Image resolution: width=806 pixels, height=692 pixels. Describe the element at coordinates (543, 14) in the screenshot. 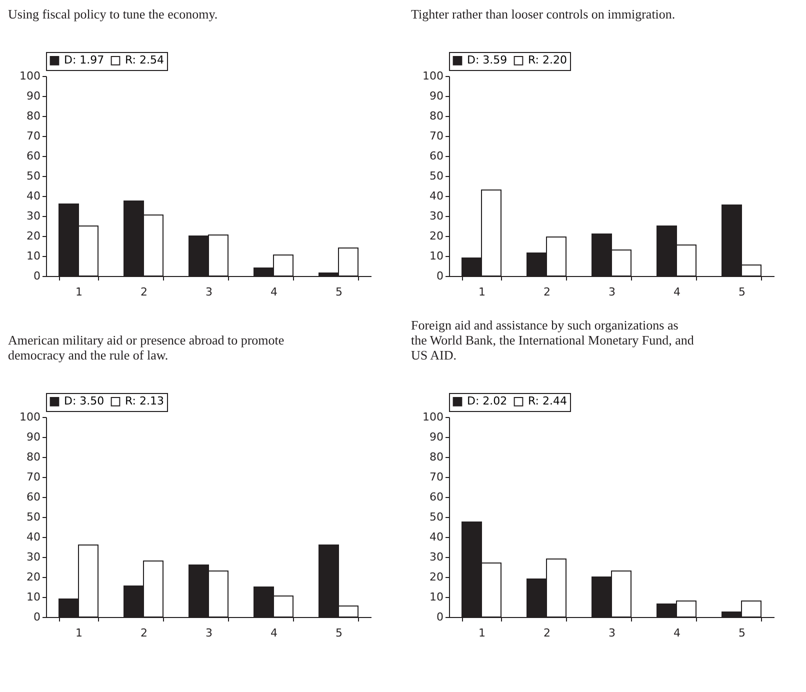

I see `chart-title: Tighter rather than looser controls on immigration.` at that location.